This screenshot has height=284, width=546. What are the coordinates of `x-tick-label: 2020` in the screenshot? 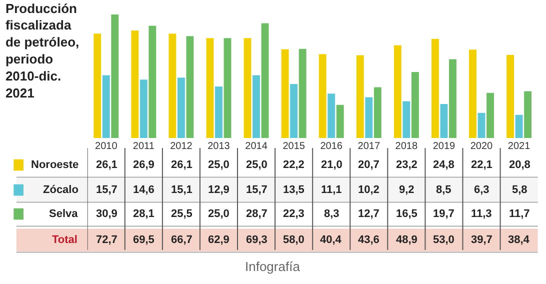 It's located at (482, 146).